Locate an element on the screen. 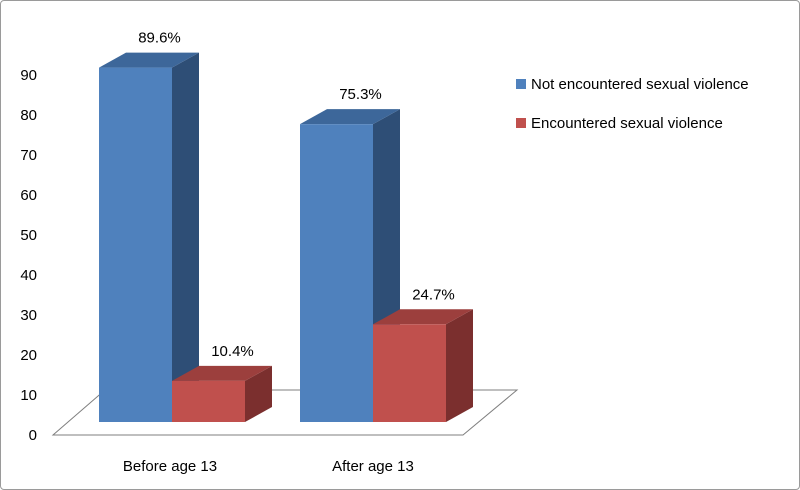  floor-outline is located at coordinates (285, 412).